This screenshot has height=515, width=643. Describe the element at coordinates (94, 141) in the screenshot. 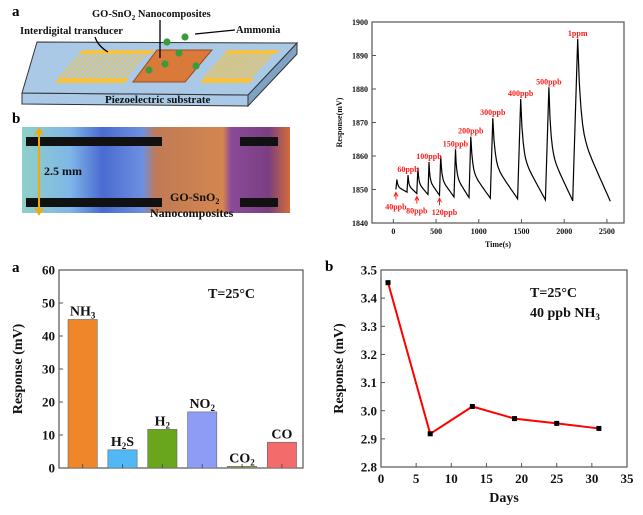

I see `left-electrode-top` at that location.